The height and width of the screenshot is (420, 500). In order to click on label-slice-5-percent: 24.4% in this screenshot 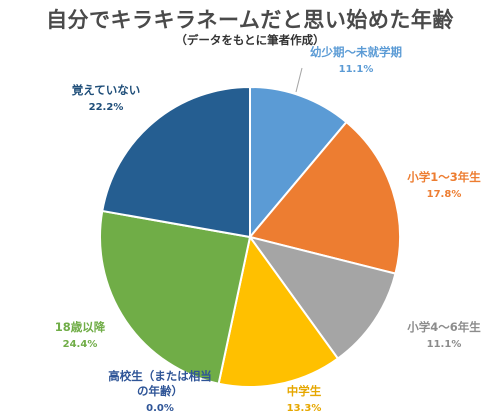, I will do `click(80, 344)`.